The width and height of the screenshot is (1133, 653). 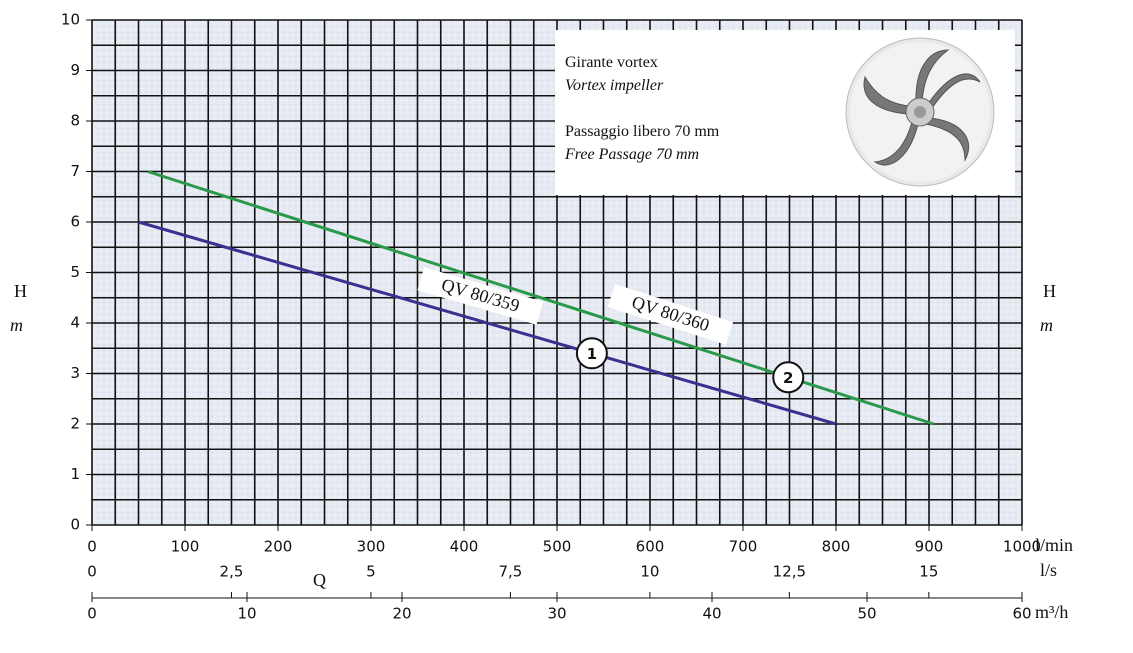 I want to click on y-axis-label-right: H, so click(x=1049, y=291).